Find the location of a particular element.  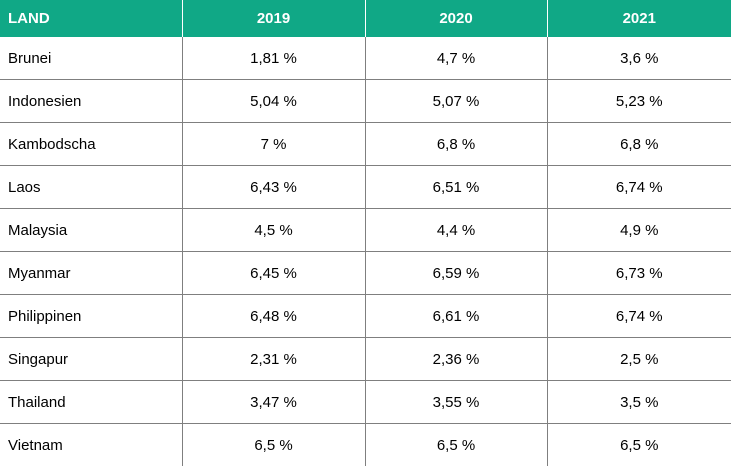

country-cell: Indonesien is located at coordinates (91, 101).